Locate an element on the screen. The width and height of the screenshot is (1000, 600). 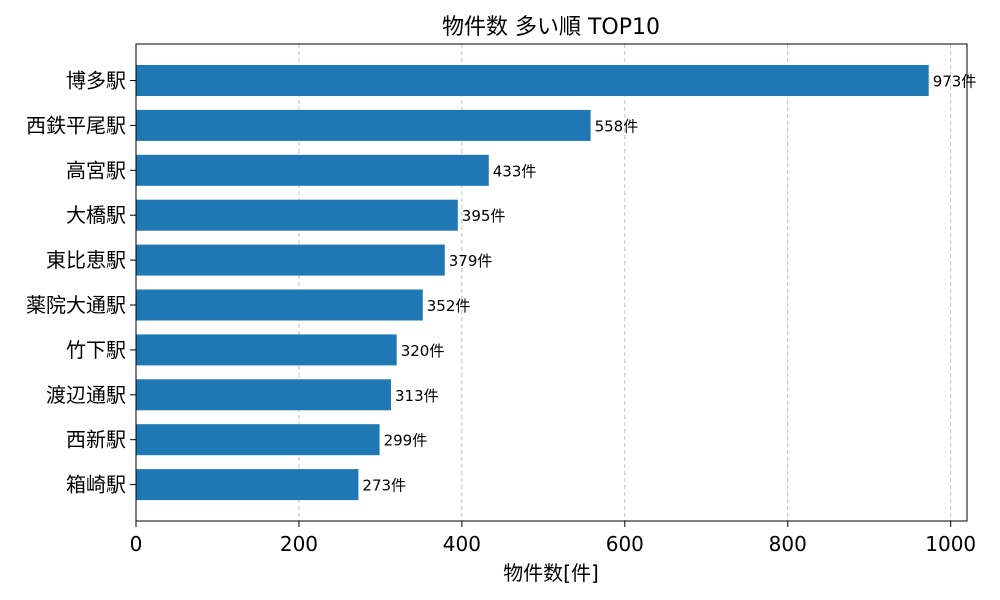
category-label: 薬院大通駅 is located at coordinates (76, 305).